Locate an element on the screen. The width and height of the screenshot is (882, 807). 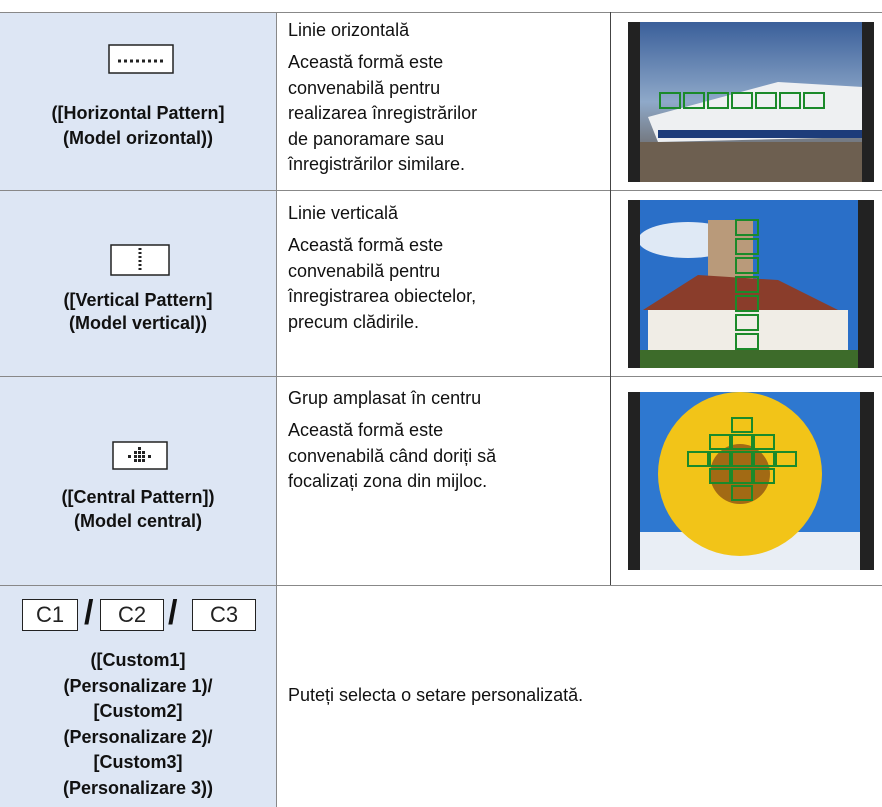
row-description: înregistrarea obiectelor, is located at coordinates (382, 296).